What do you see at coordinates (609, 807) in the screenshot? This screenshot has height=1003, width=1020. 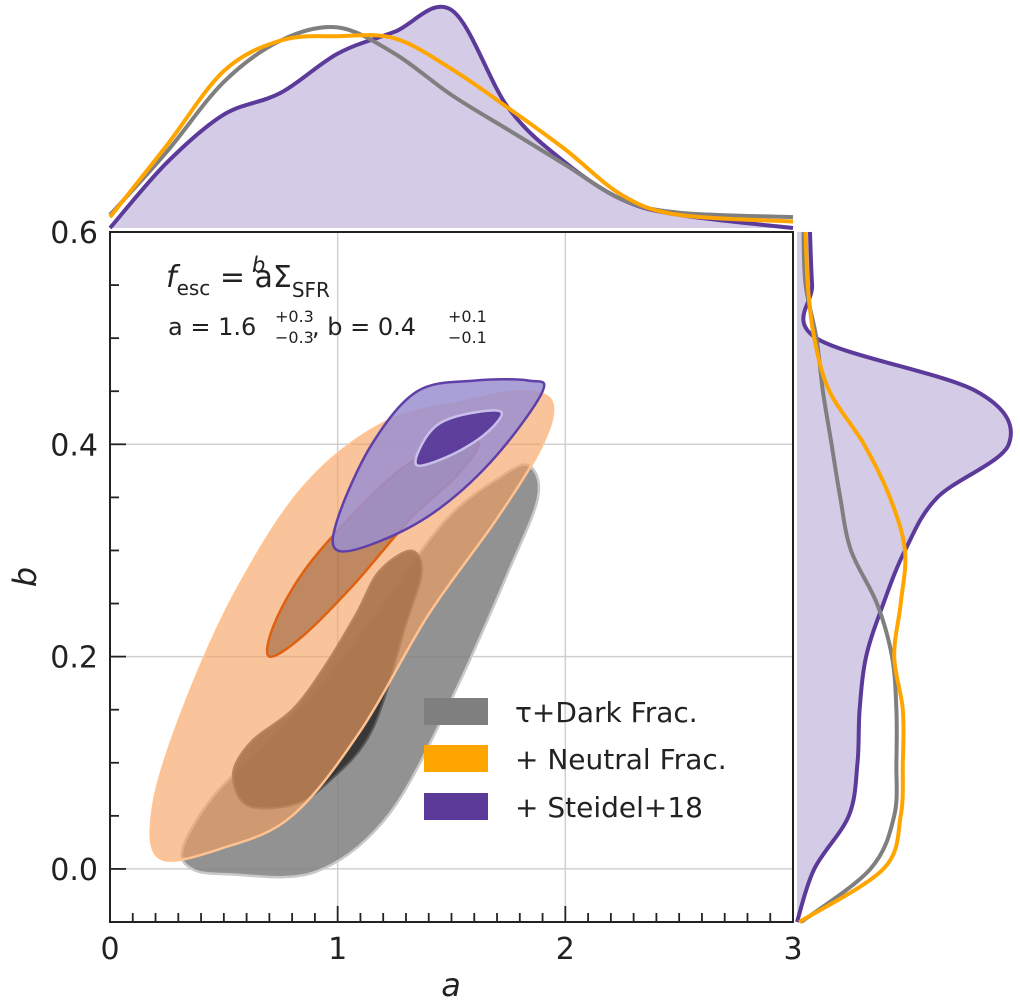 I see `legend-label-steidel: + Steidel+18` at bounding box center [609, 807].